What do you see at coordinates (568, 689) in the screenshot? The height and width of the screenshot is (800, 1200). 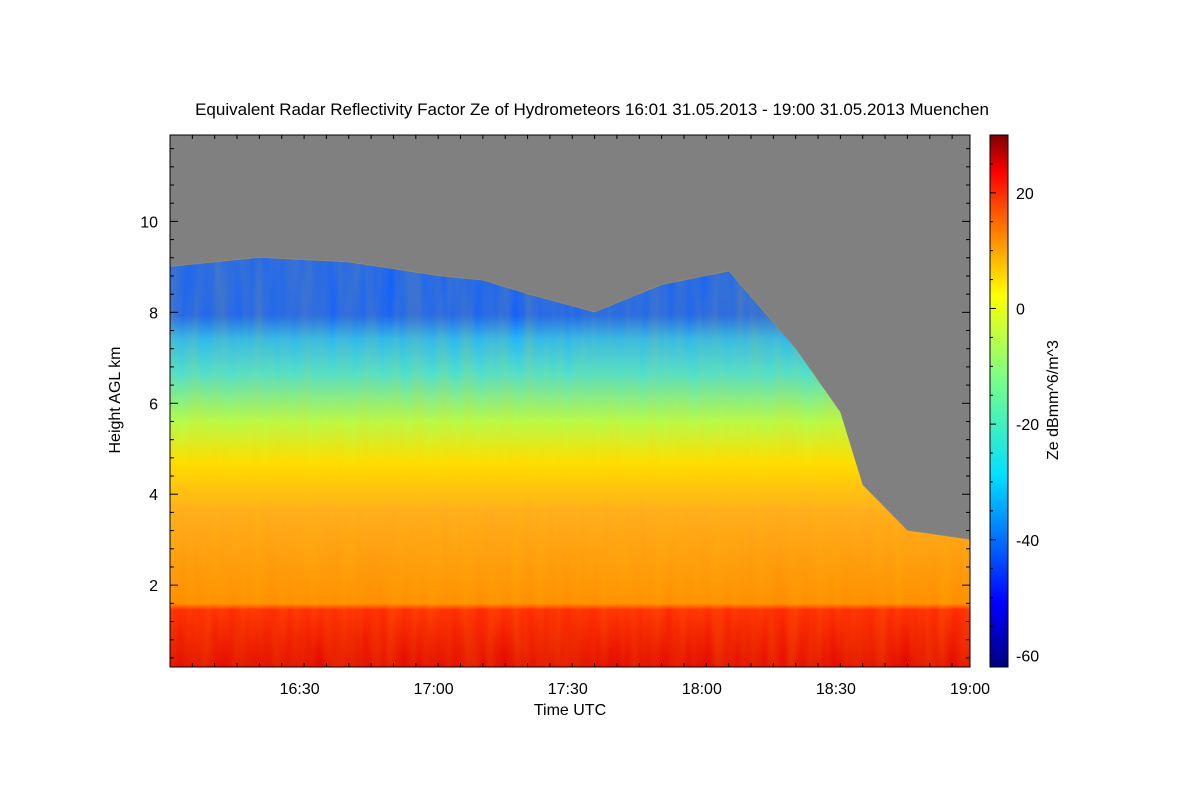 I see `x-tick-label: 17:30` at bounding box center [568, 689].